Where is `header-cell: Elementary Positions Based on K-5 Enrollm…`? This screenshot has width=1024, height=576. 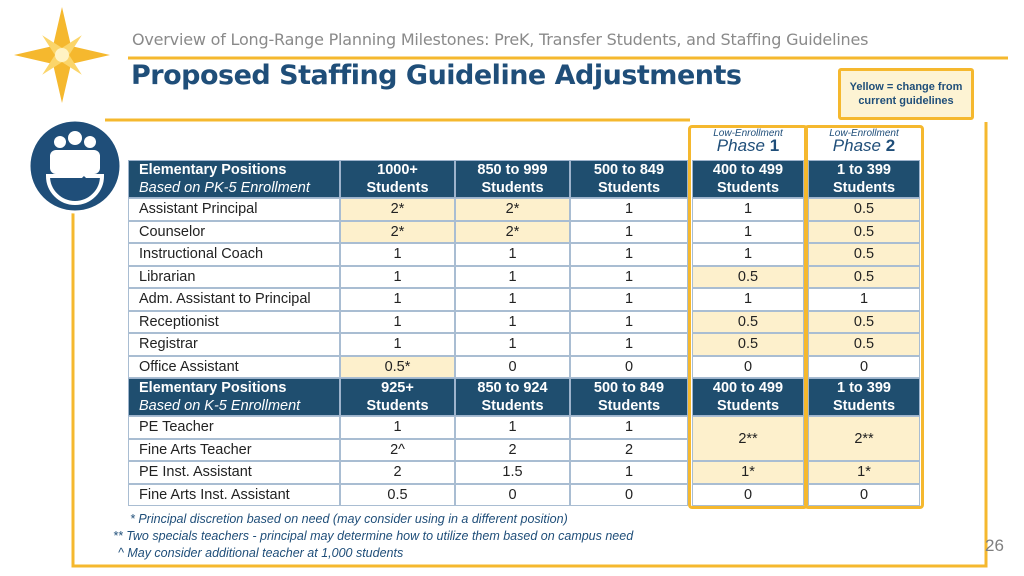 header-cell: Elementary Positions Based on K-5 Enrollm… is located at coordinates (234, 397).